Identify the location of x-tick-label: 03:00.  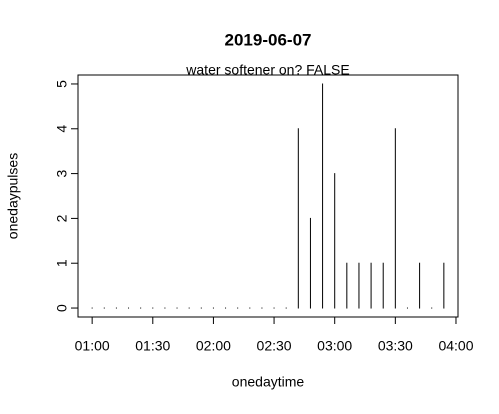
(334, 346).